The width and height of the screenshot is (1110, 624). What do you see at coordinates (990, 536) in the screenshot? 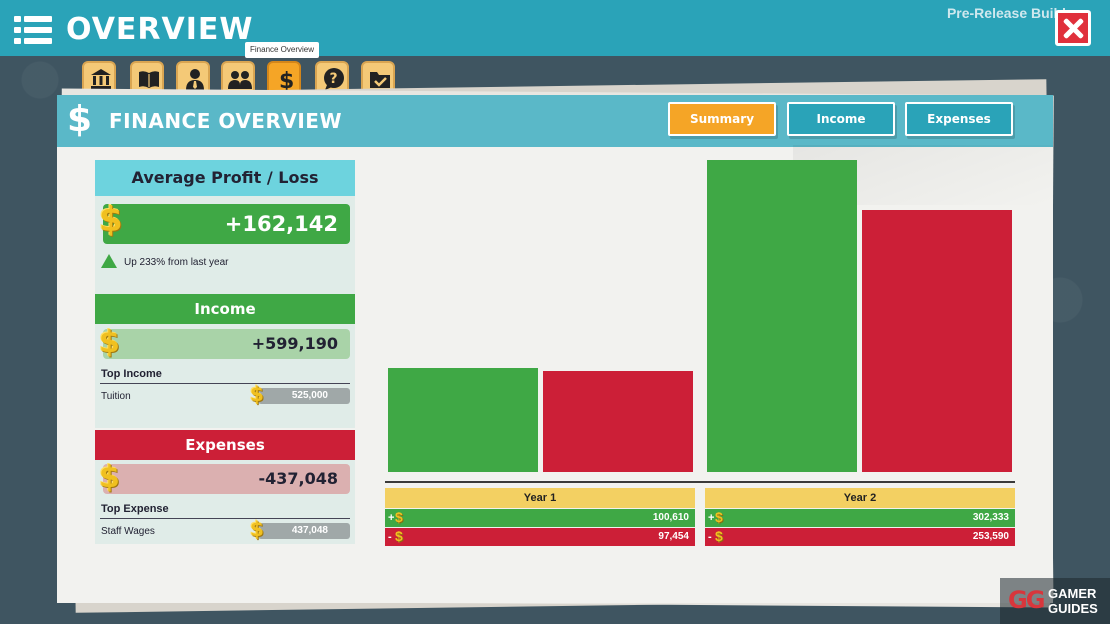
I see `year-2-expense-value: 253,590` at bounding box center [990, 536].